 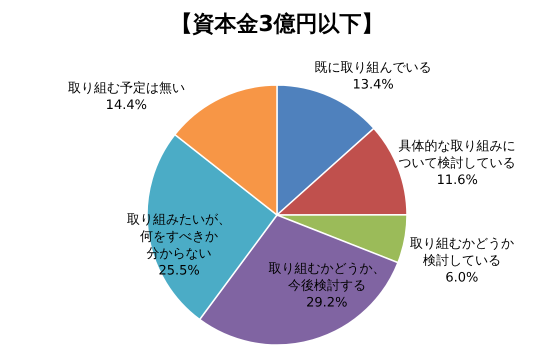 I want to click on slice-label: 具体的な取り組みについて検討している, so click(x=457, y=154).